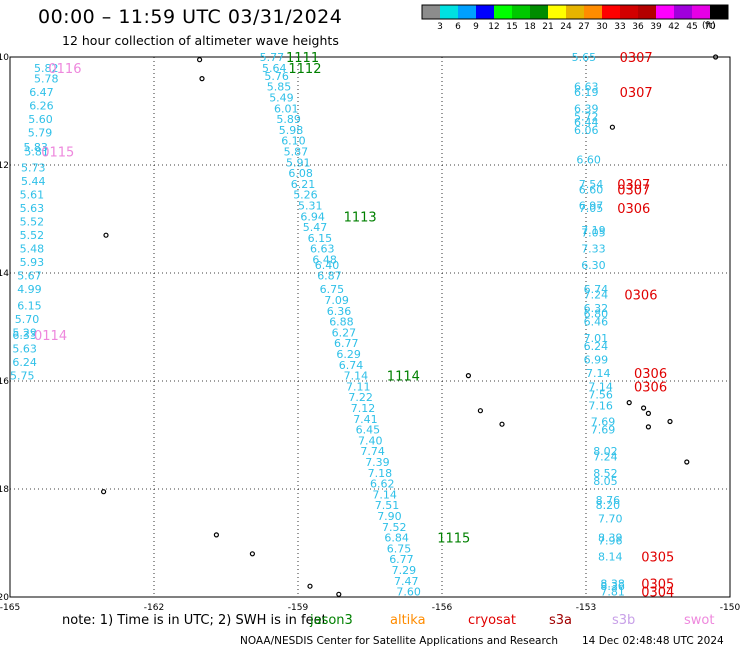 Image resolution: width=740 pixels, height=650 pixels. Describe the element at coordinates (600, 395) in the screenshot. I see `wave-height-label: 7.56` at that location.